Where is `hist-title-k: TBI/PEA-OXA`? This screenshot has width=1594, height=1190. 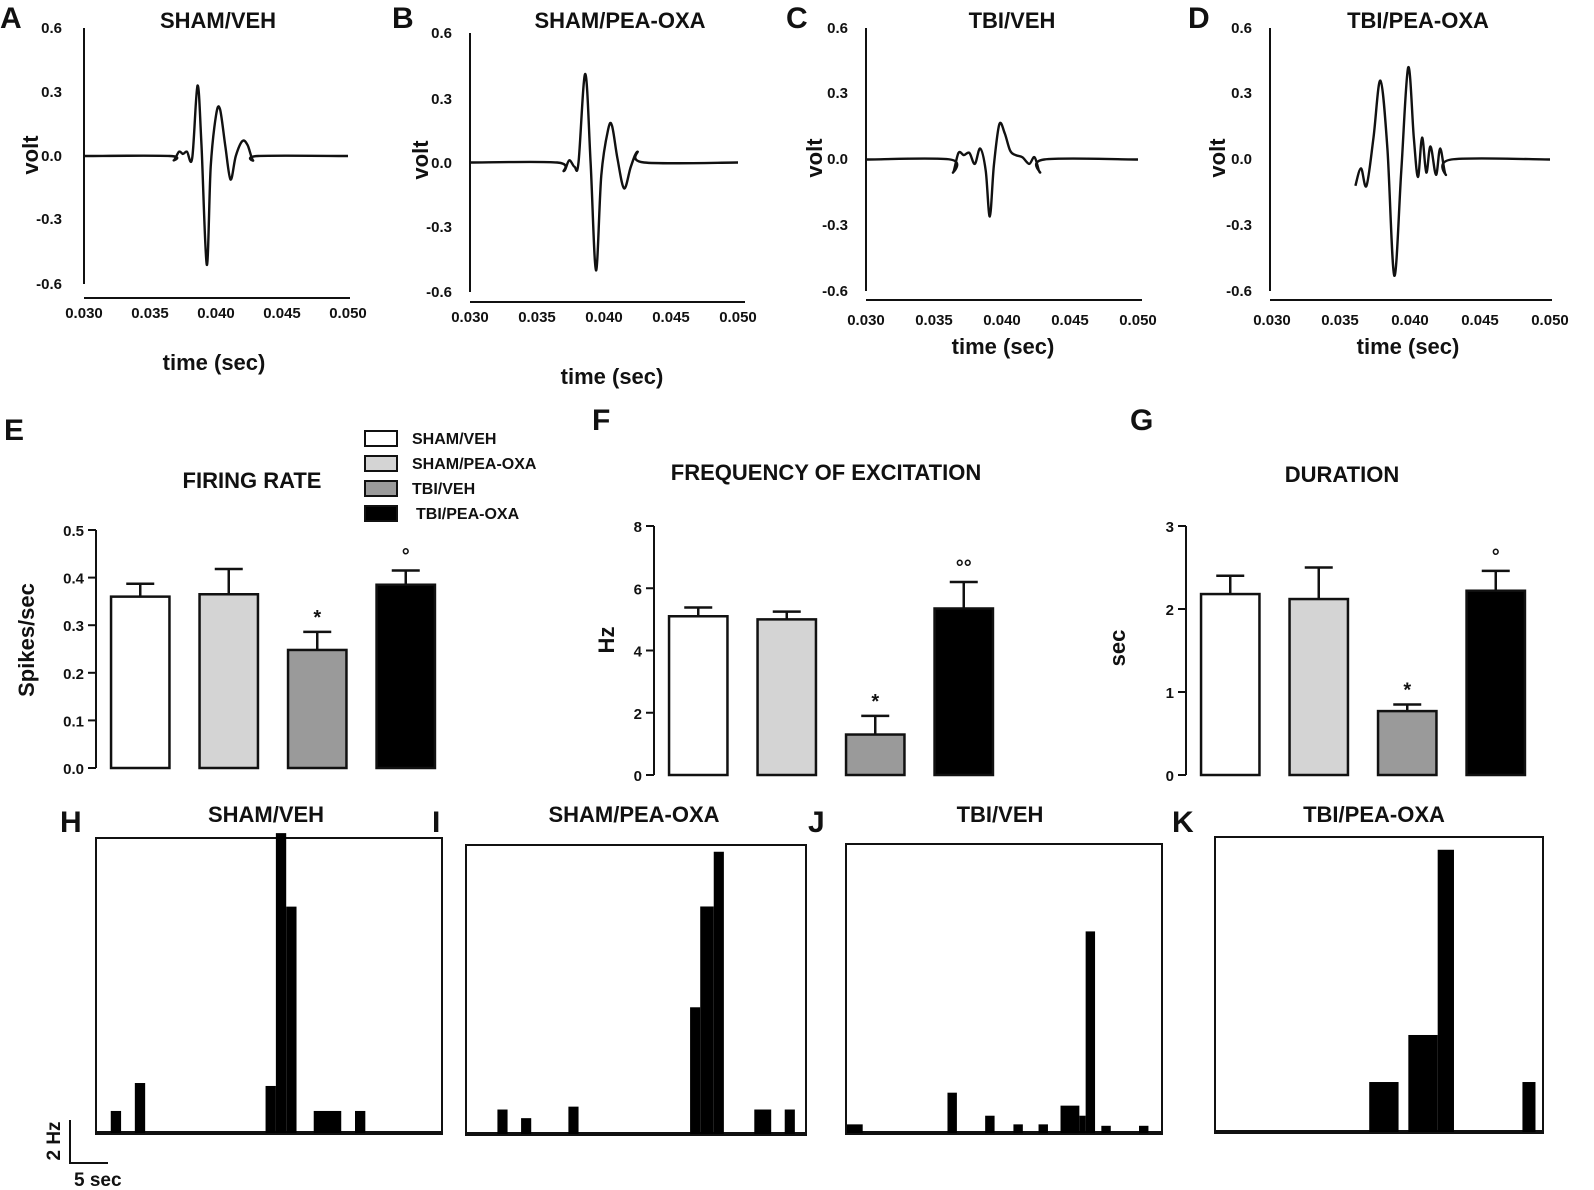
hist-title-k: TBI/PEA-OXA is located at coordinates (1374, 814).